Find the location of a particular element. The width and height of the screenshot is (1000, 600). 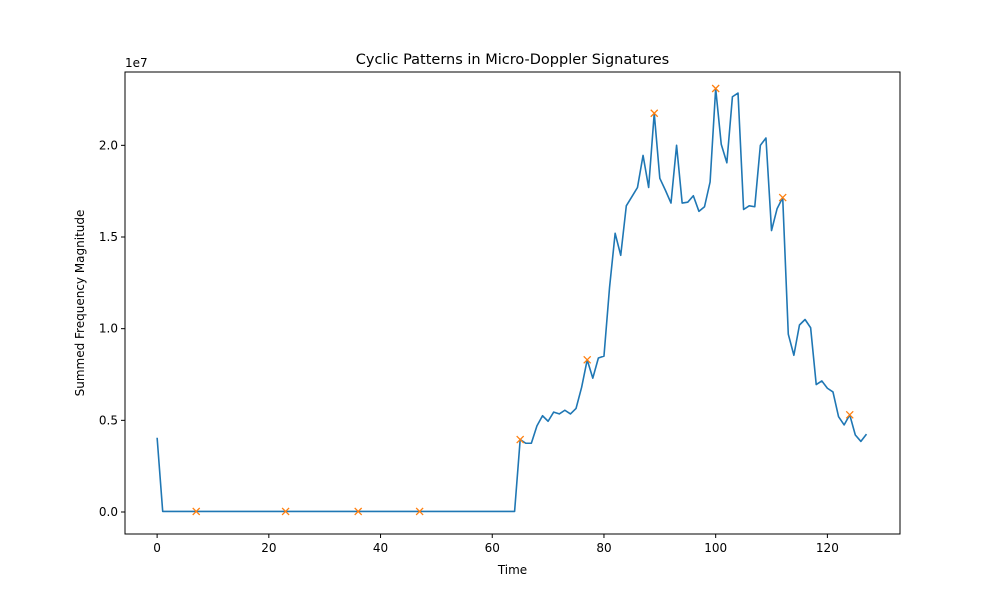

x-tick-label: 60 is located at coordinates (492, 548).